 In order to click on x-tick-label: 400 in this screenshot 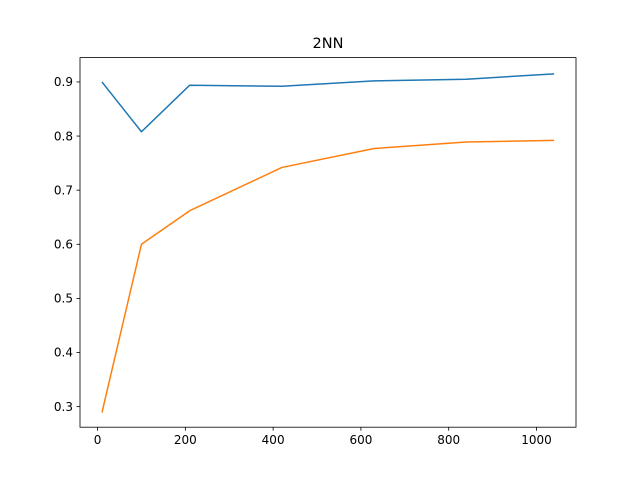, I will do `click(273, 440)`.